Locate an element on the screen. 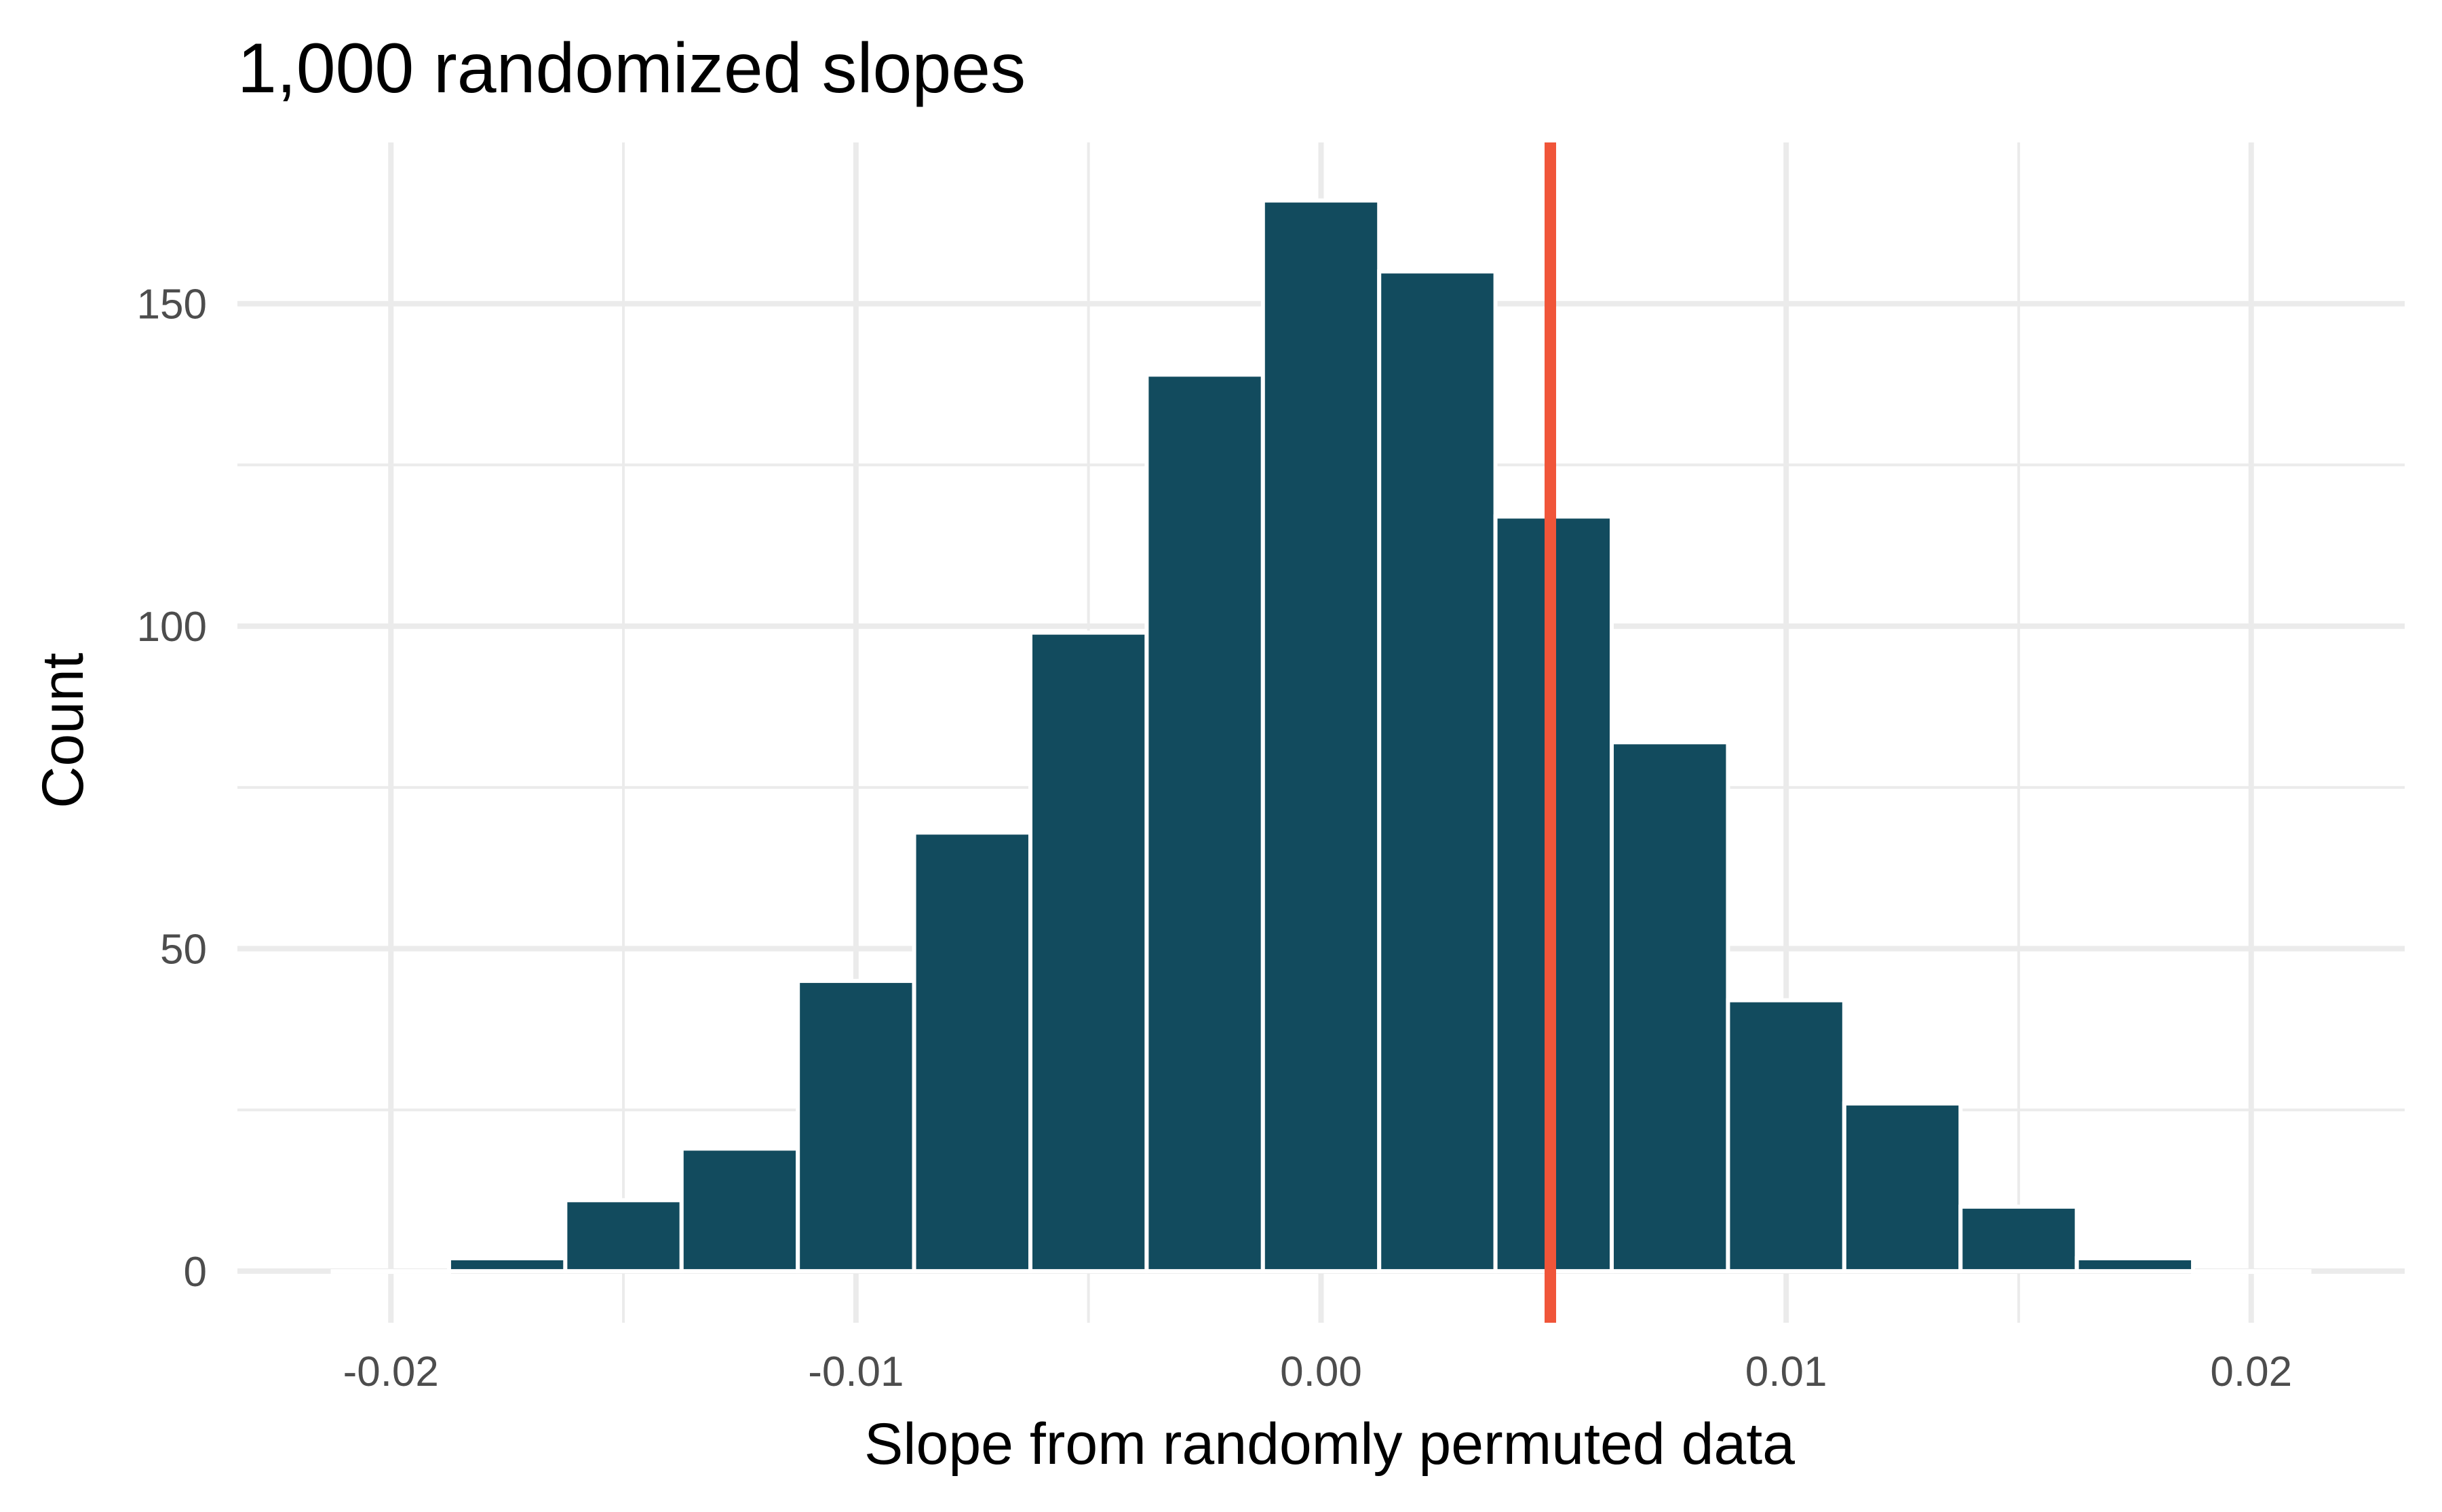  x-tick-label: 0.01 is located at coordinates (1786, 1372).